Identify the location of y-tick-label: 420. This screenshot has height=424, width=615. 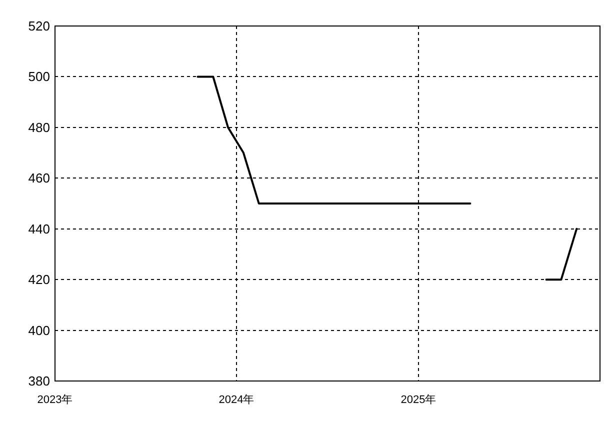
(39, 280).